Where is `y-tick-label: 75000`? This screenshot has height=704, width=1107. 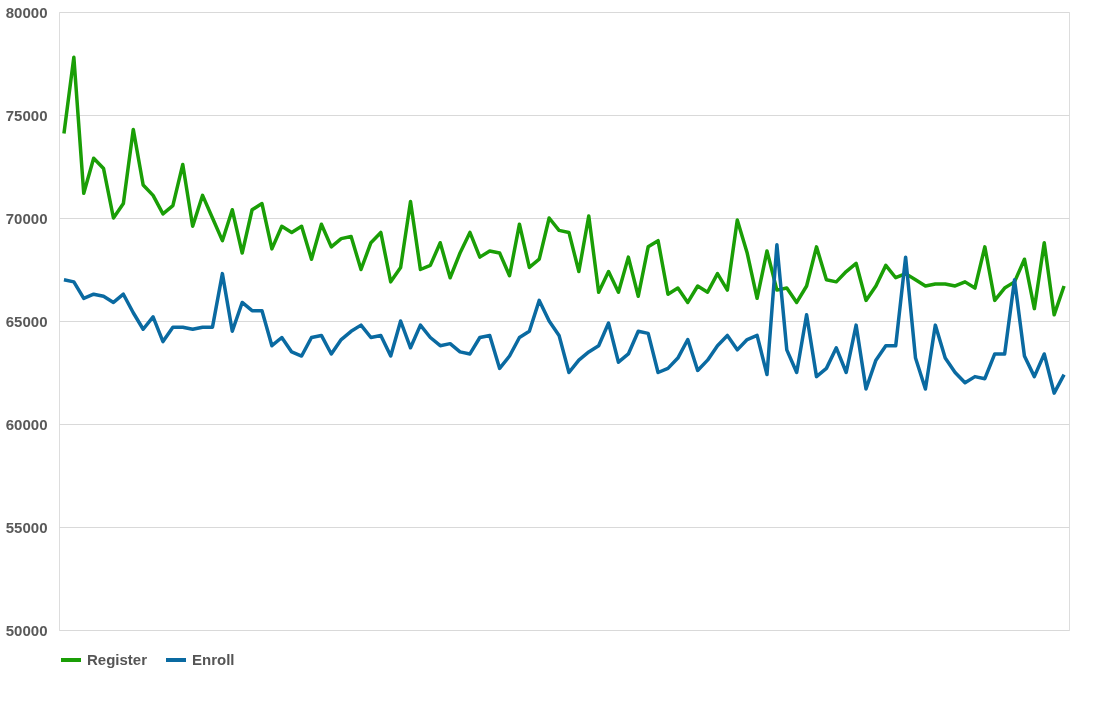
y-tick-label: 75000 is located at coordinates (26, 115).